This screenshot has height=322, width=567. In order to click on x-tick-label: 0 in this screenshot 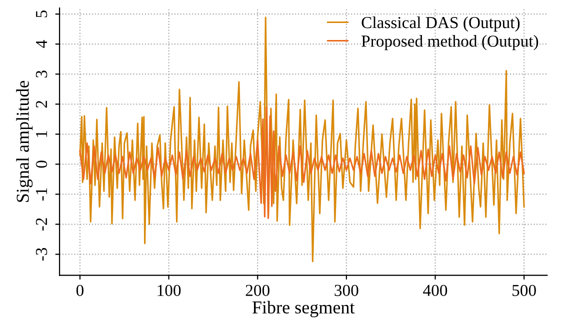, I will do `click(80, 290)`.